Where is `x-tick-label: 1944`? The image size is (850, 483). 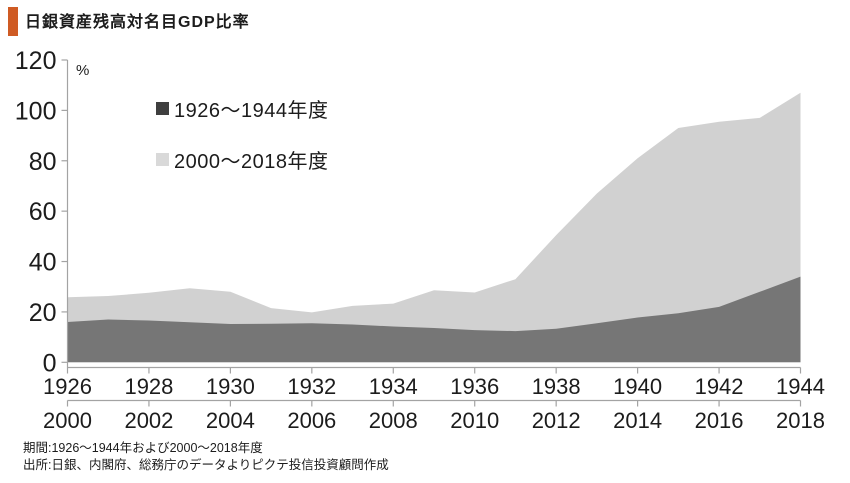 x-tick-label: 1944 is located at coordinates (800, 386).